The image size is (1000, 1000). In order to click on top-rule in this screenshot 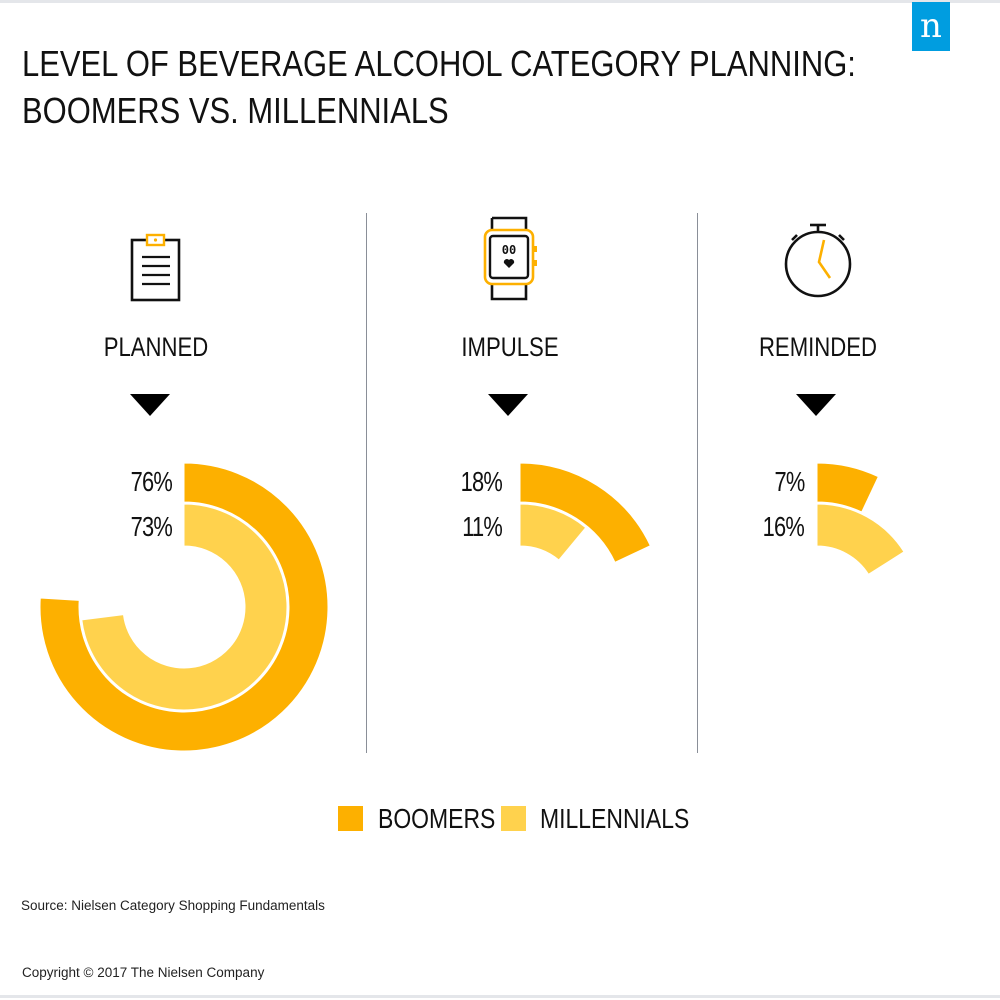, I will do `click(500, 1)`.